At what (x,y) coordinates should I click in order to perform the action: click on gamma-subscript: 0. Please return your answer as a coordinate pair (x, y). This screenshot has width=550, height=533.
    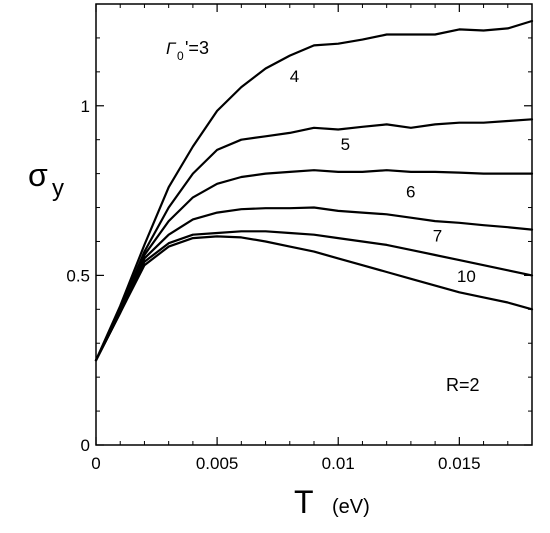
    Looking at the image, I should click on (180, 56).